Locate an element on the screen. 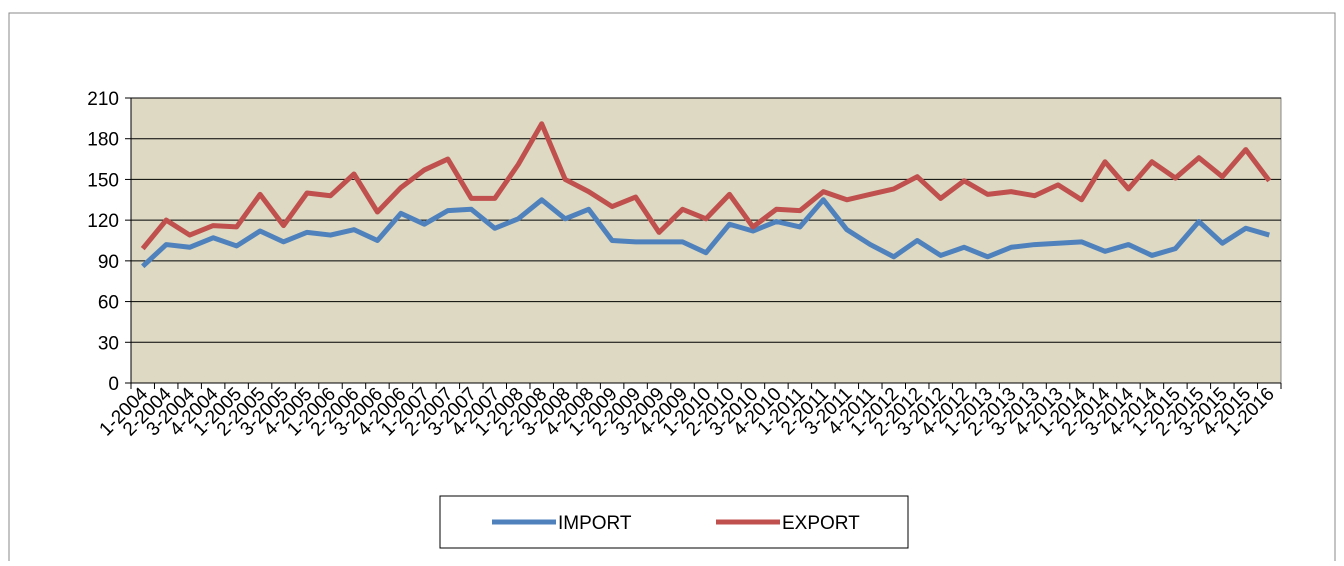  y-tick-label: 60 is located at coordinates (108, 303).